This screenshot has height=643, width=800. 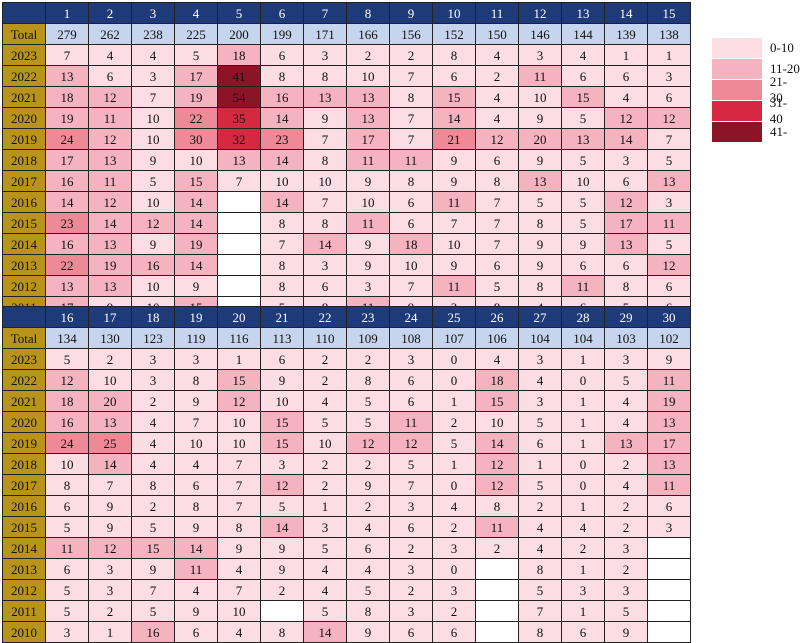 What do you see at coordinates (110, 34) in the screenshot?
I see `total-cell: 262` at bounding box center [110, 34].